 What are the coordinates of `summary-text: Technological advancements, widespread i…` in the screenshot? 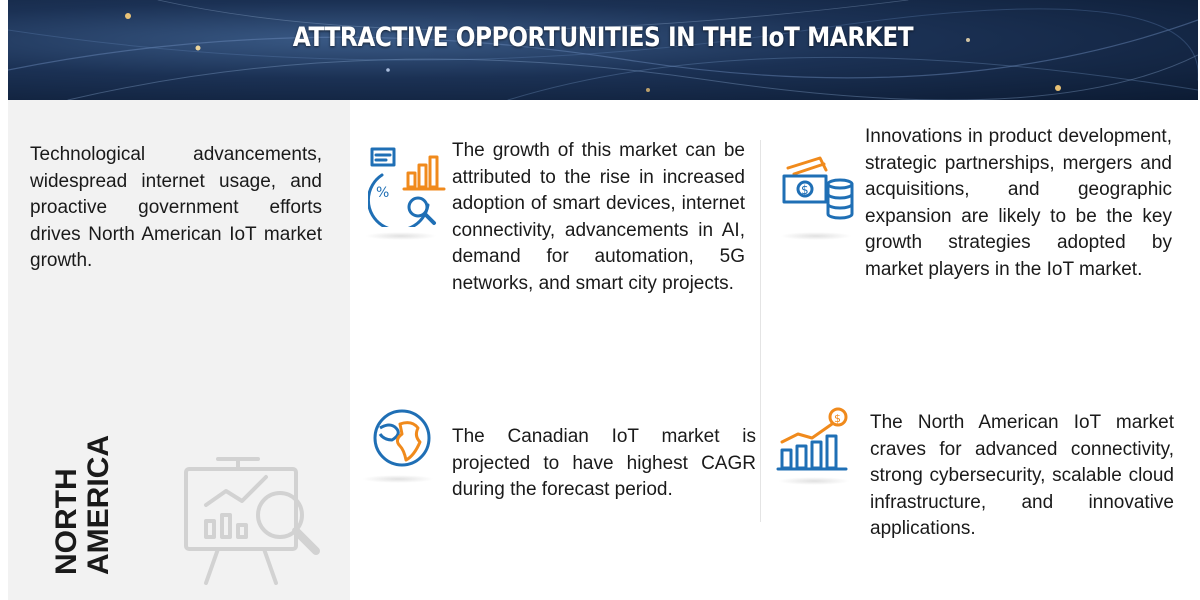 It's located at (176, 207).